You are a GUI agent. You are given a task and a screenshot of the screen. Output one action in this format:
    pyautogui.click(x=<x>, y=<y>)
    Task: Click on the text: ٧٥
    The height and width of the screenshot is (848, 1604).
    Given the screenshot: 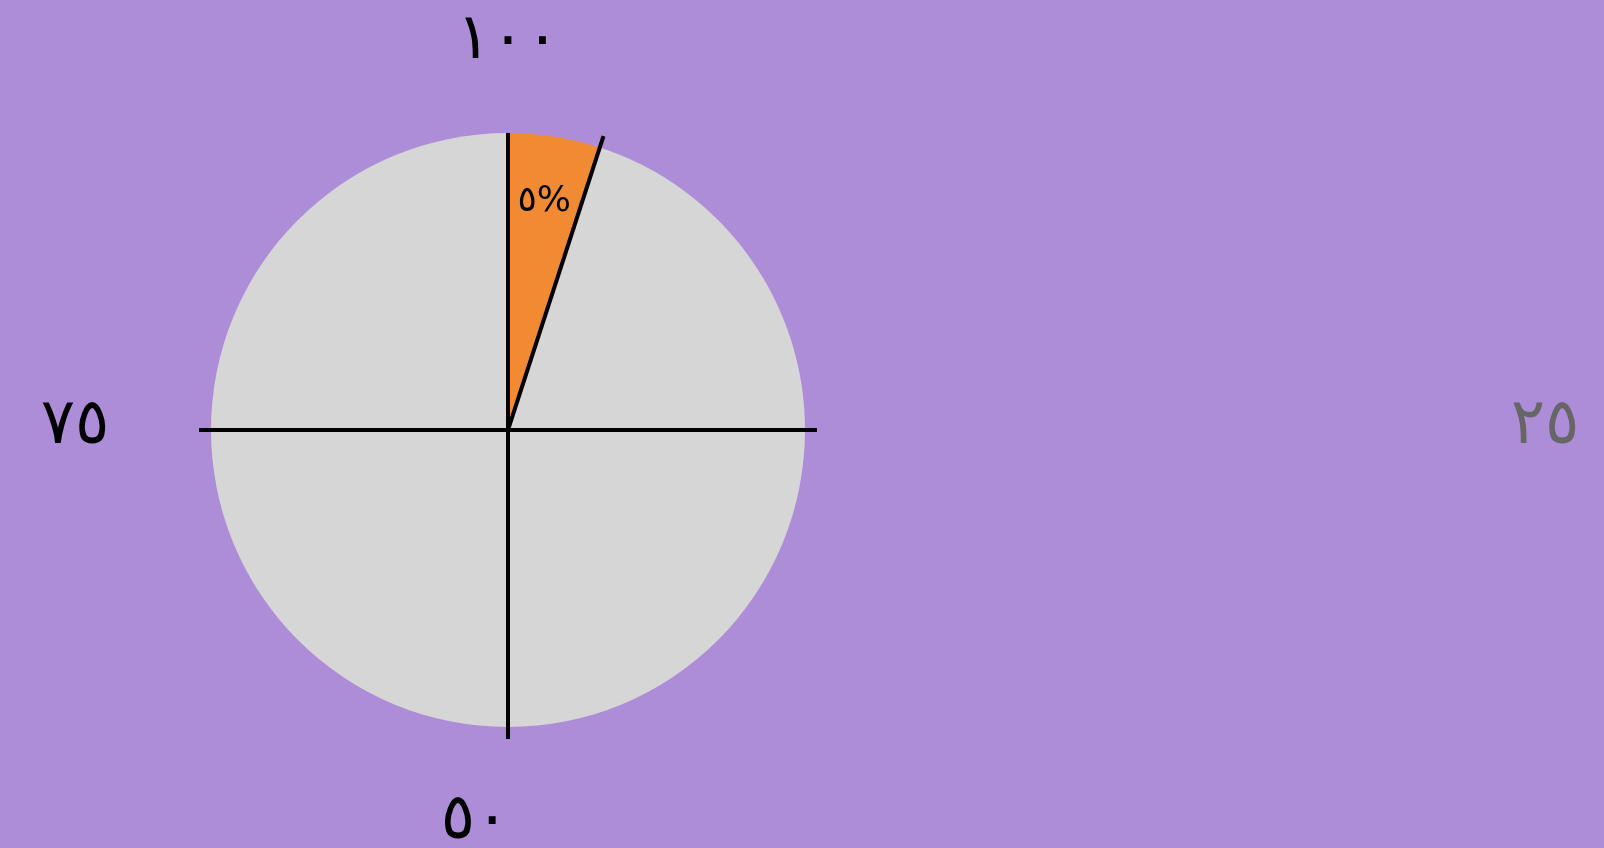 What is the action you would take?
    pyautogui.click(x=75, y=420)
    